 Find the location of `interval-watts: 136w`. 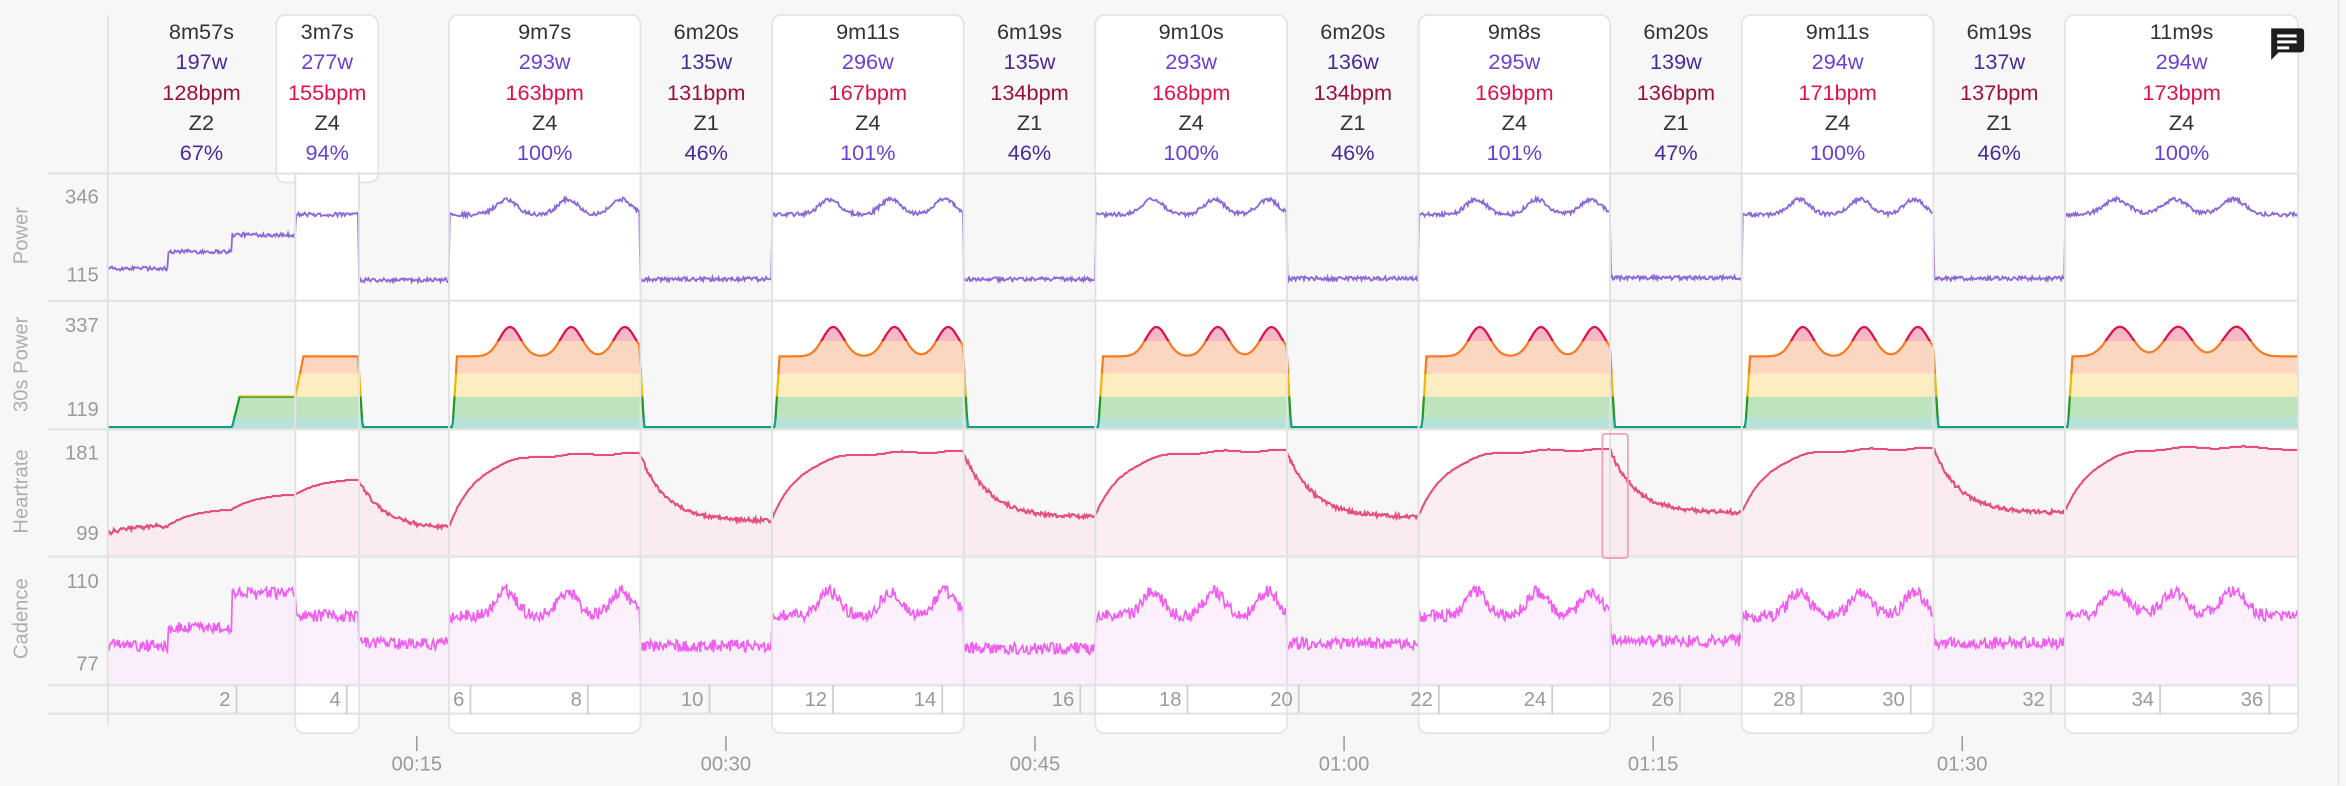

interval-watts: 136w is located at coordinates (1352, 63).